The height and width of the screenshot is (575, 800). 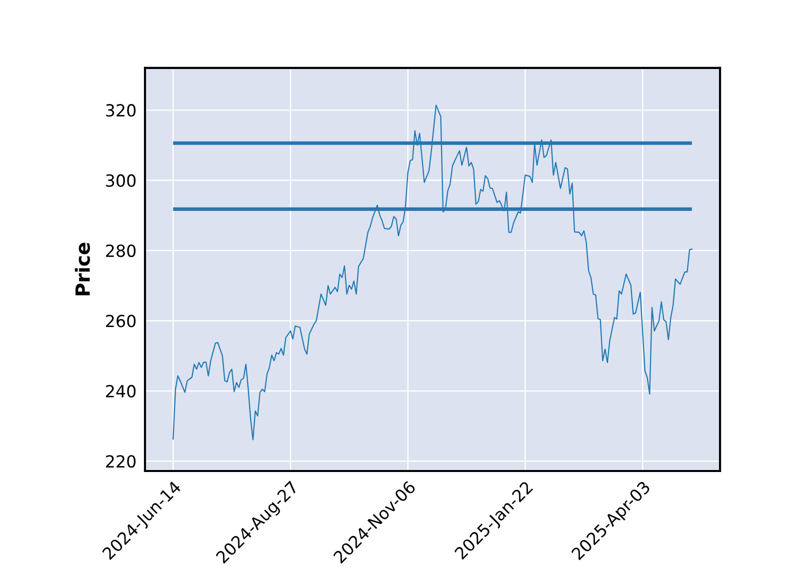 I want to click on y-axis-title: Price, so click(x=82, y=269).